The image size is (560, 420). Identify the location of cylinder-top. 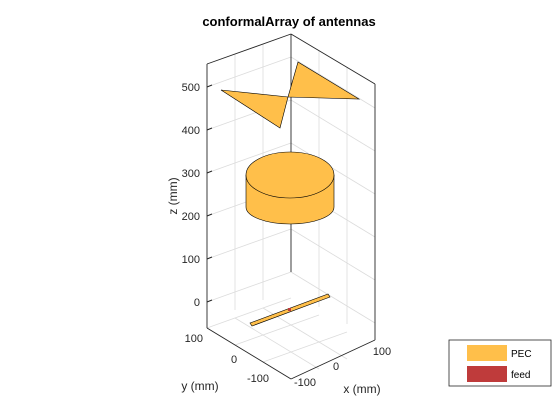
(290, 175).